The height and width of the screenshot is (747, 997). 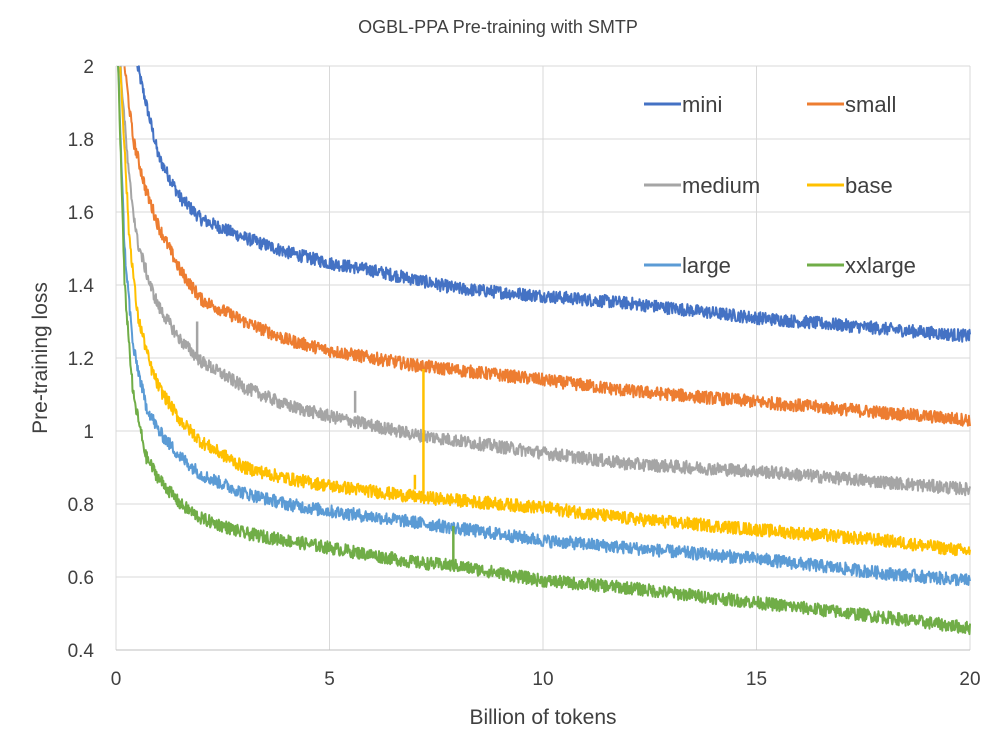 What do you see at coordinates (81, 286) in the screenshot?
I see `y-tick-label: 1.4` at bounding box center [81, 286].